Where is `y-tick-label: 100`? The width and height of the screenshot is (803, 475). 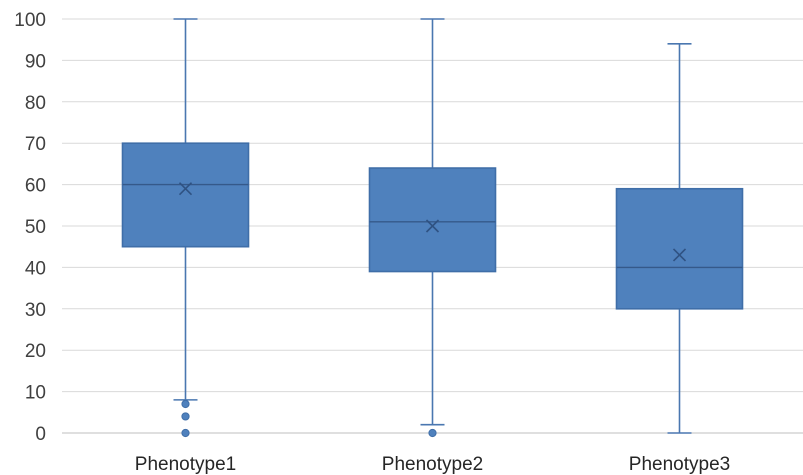 y-tick-label: 100 is located at coordinates (30, 20).